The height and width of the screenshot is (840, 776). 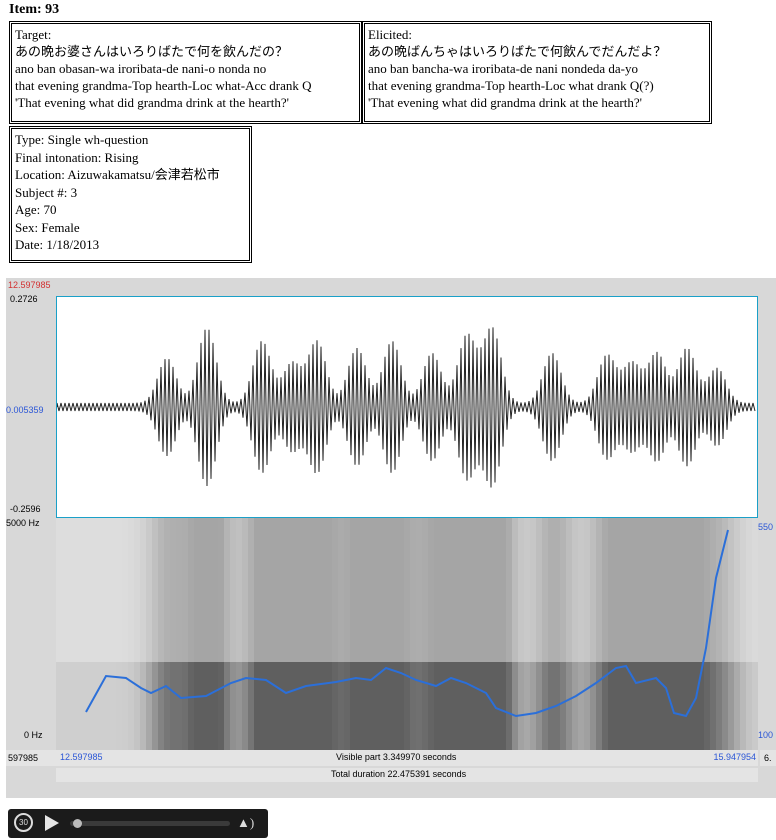 I want to click on meta-location: Location: Aizuwakamatsu/会津若松市, so click(x=117, y=174).